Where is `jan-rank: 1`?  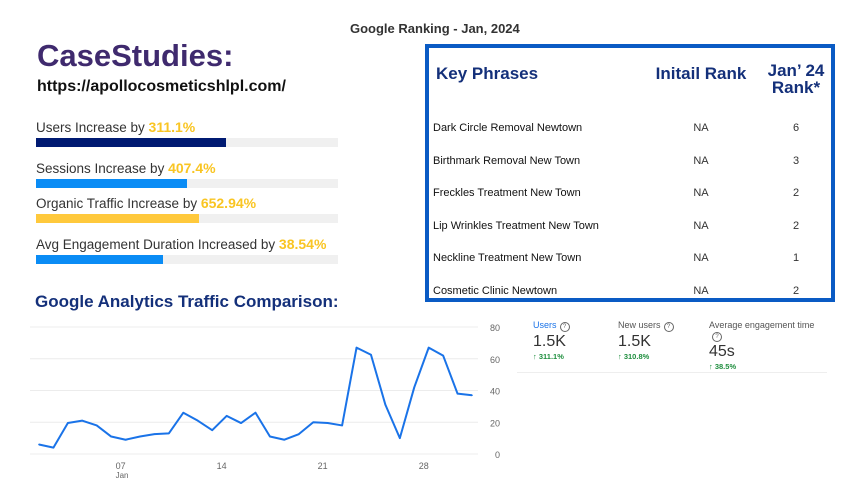 jan-rank: 1 is located at coordinates (796, 258).